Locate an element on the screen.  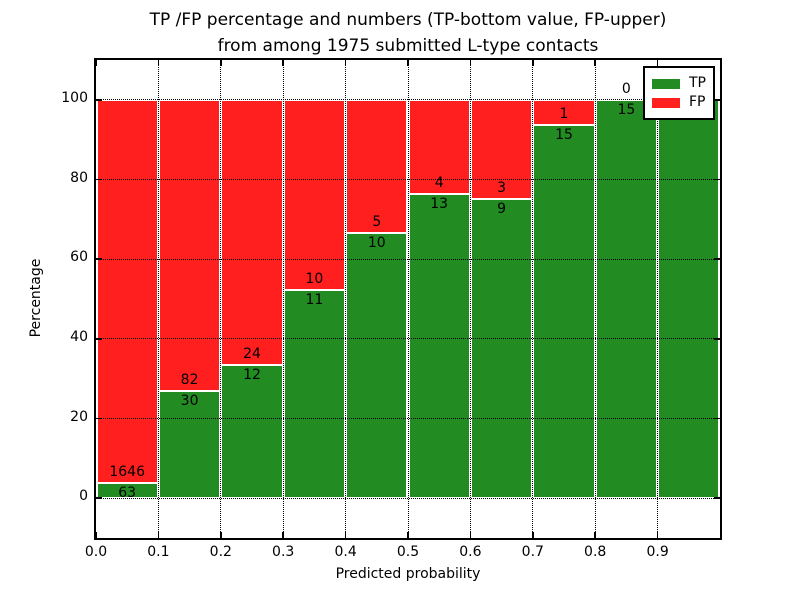
bar-count-fp: 24 is located at coordinates (252, 354).